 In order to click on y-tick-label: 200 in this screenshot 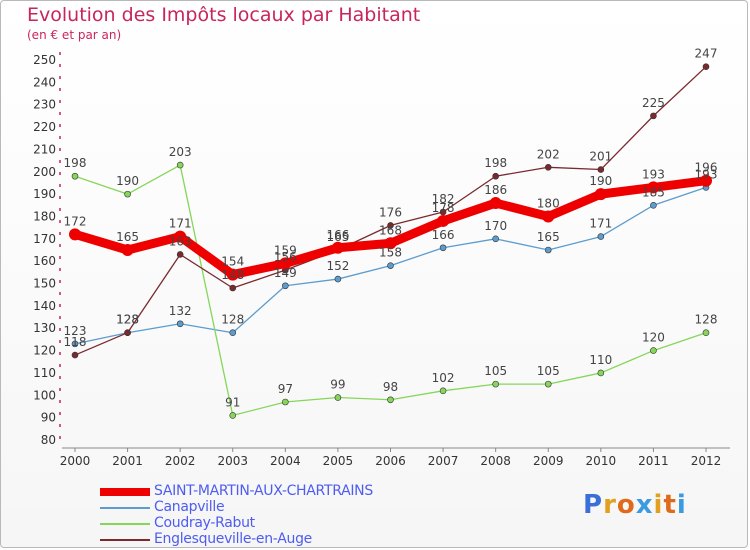, I will do `click(44, 172)`.